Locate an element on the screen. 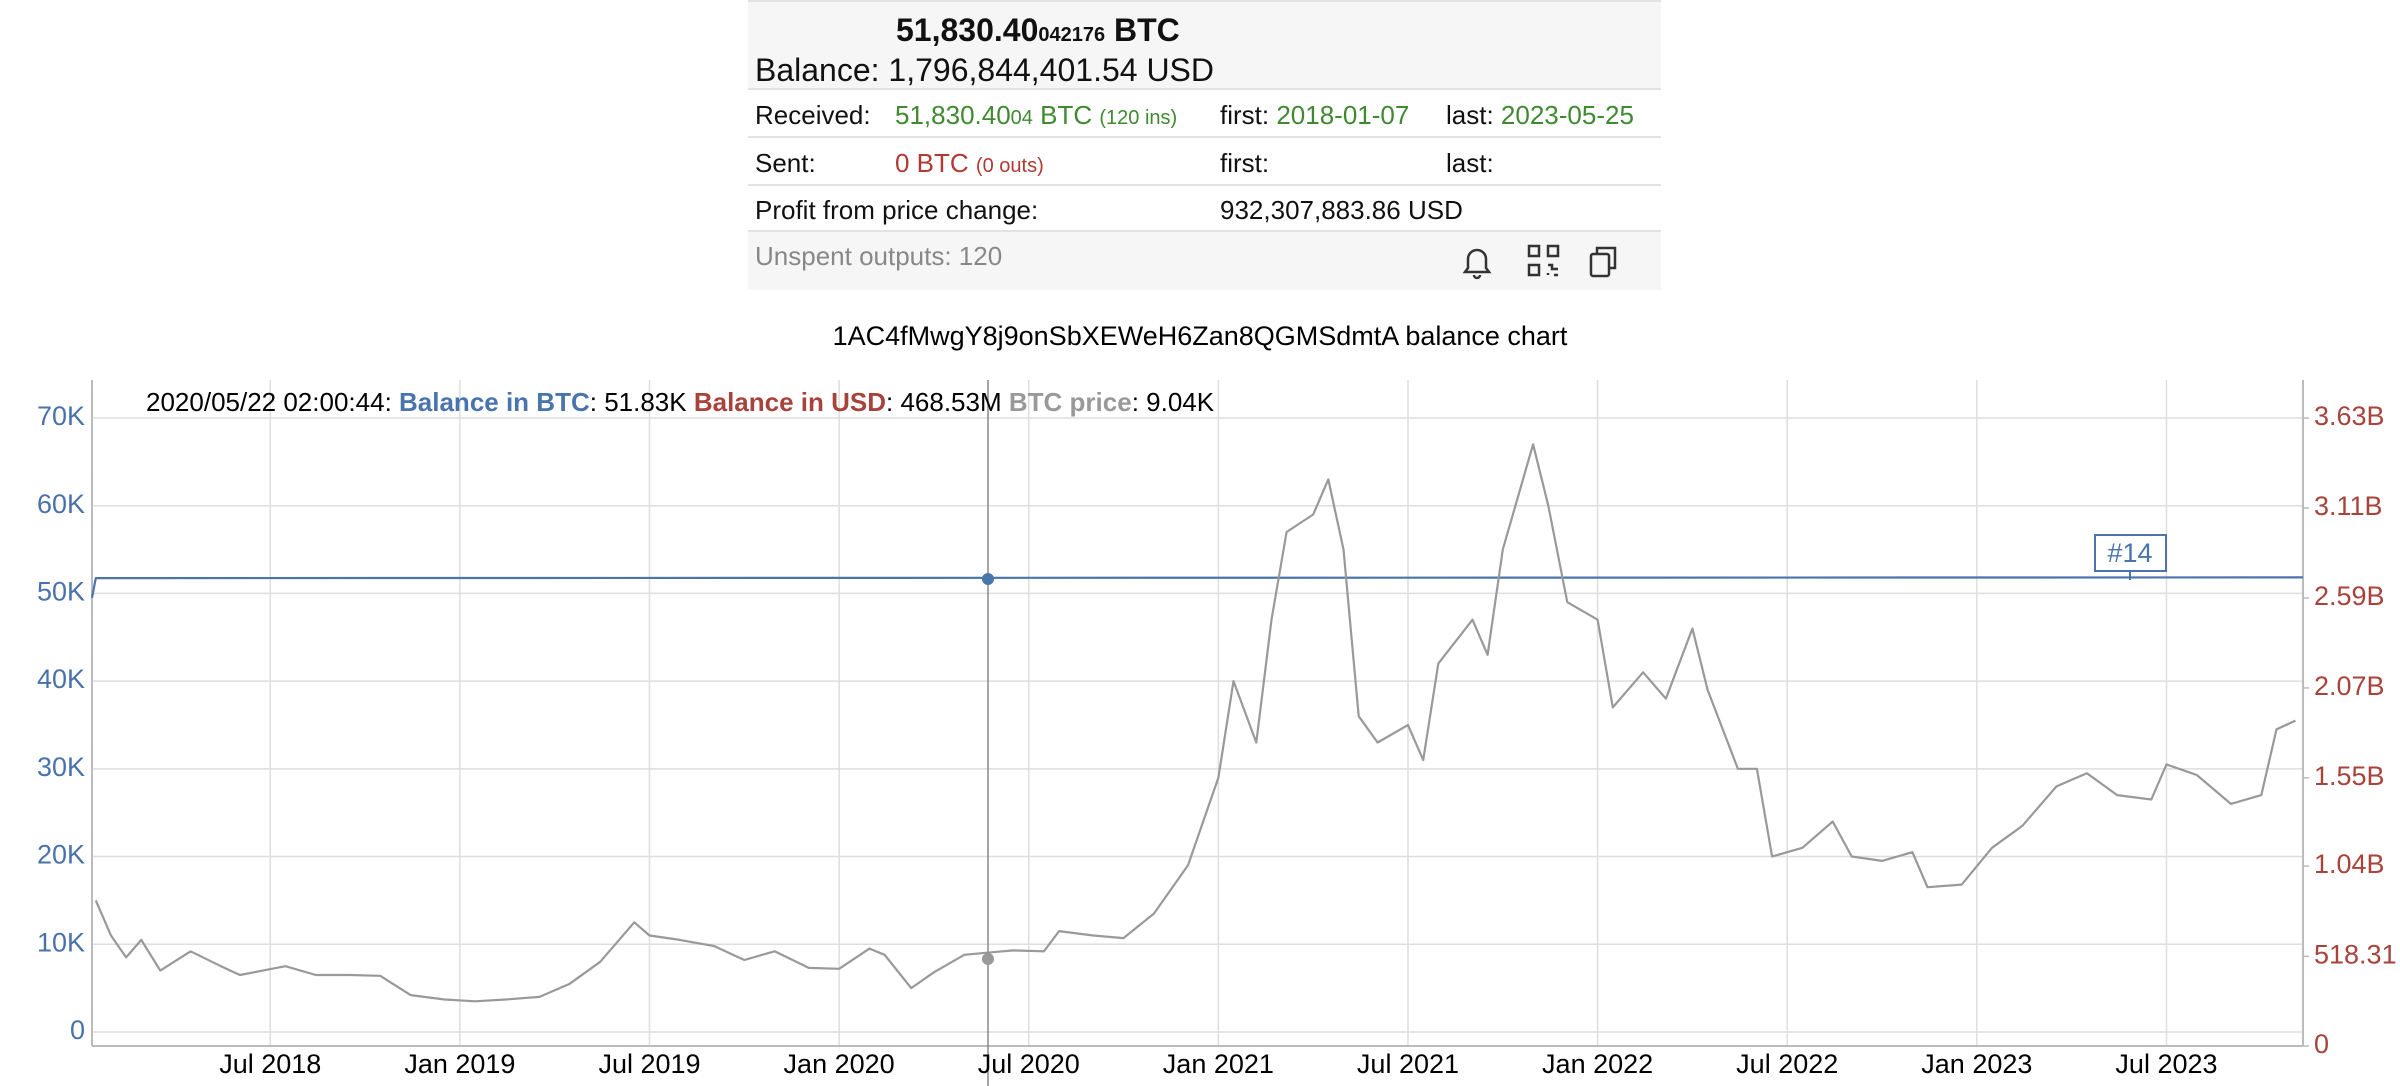 Image resolution: width=2400 pixels, height=1086 pixels. y2-tick-label: 2.07B is located at coordinates (2349, 686).